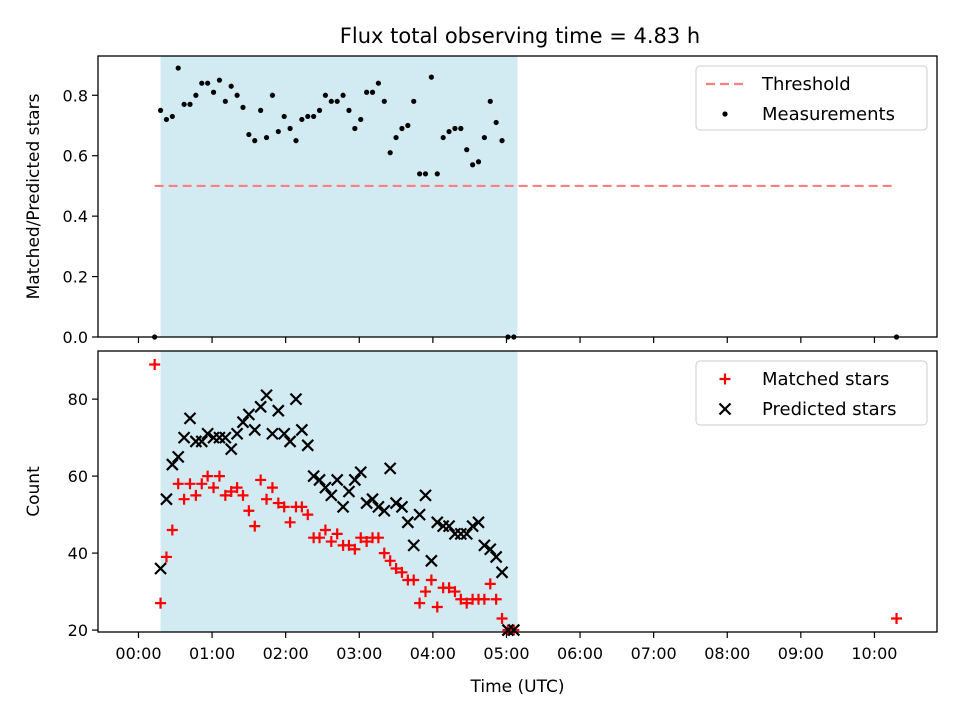 The image size is (960, 720). I want to click on legend-label: Threshold, so click(806, 84).